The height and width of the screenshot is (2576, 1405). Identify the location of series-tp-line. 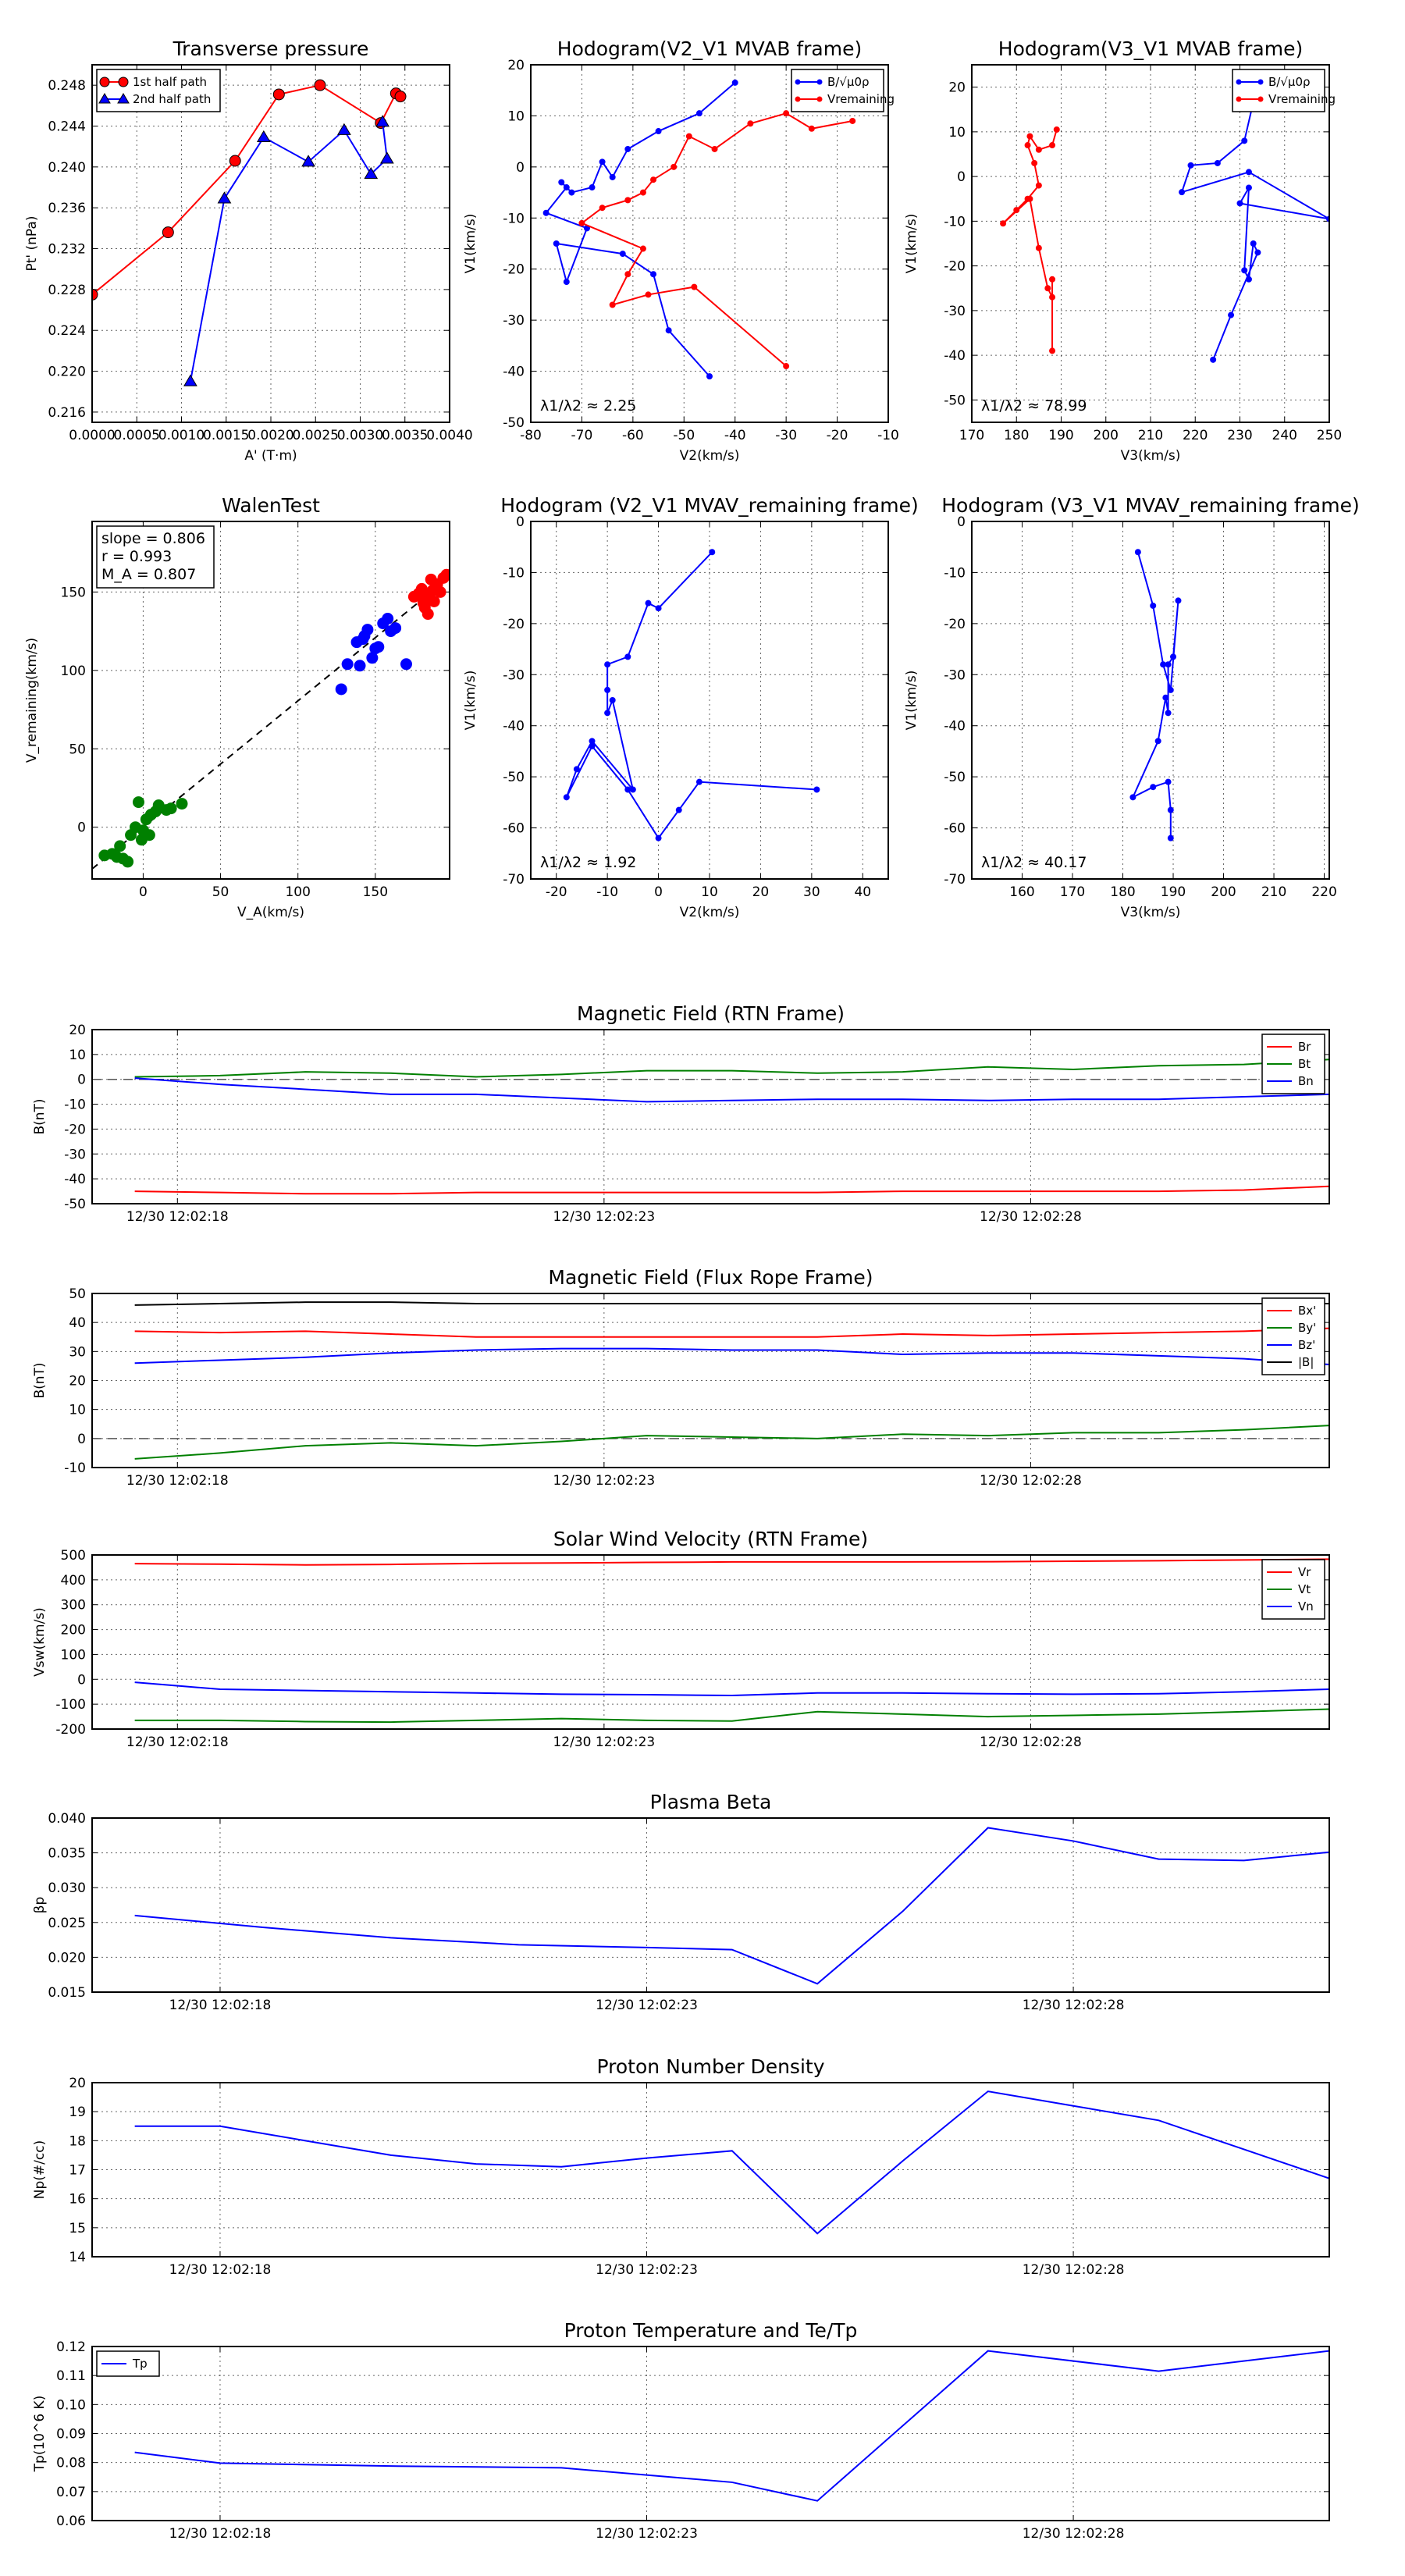
(731, 2426).